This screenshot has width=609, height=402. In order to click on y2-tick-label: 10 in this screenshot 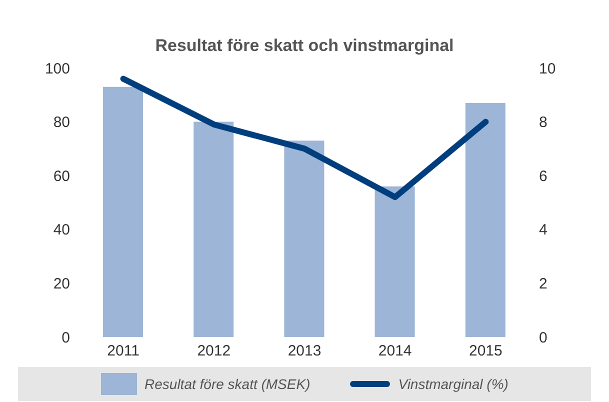, I will do `click(547, 69)`.